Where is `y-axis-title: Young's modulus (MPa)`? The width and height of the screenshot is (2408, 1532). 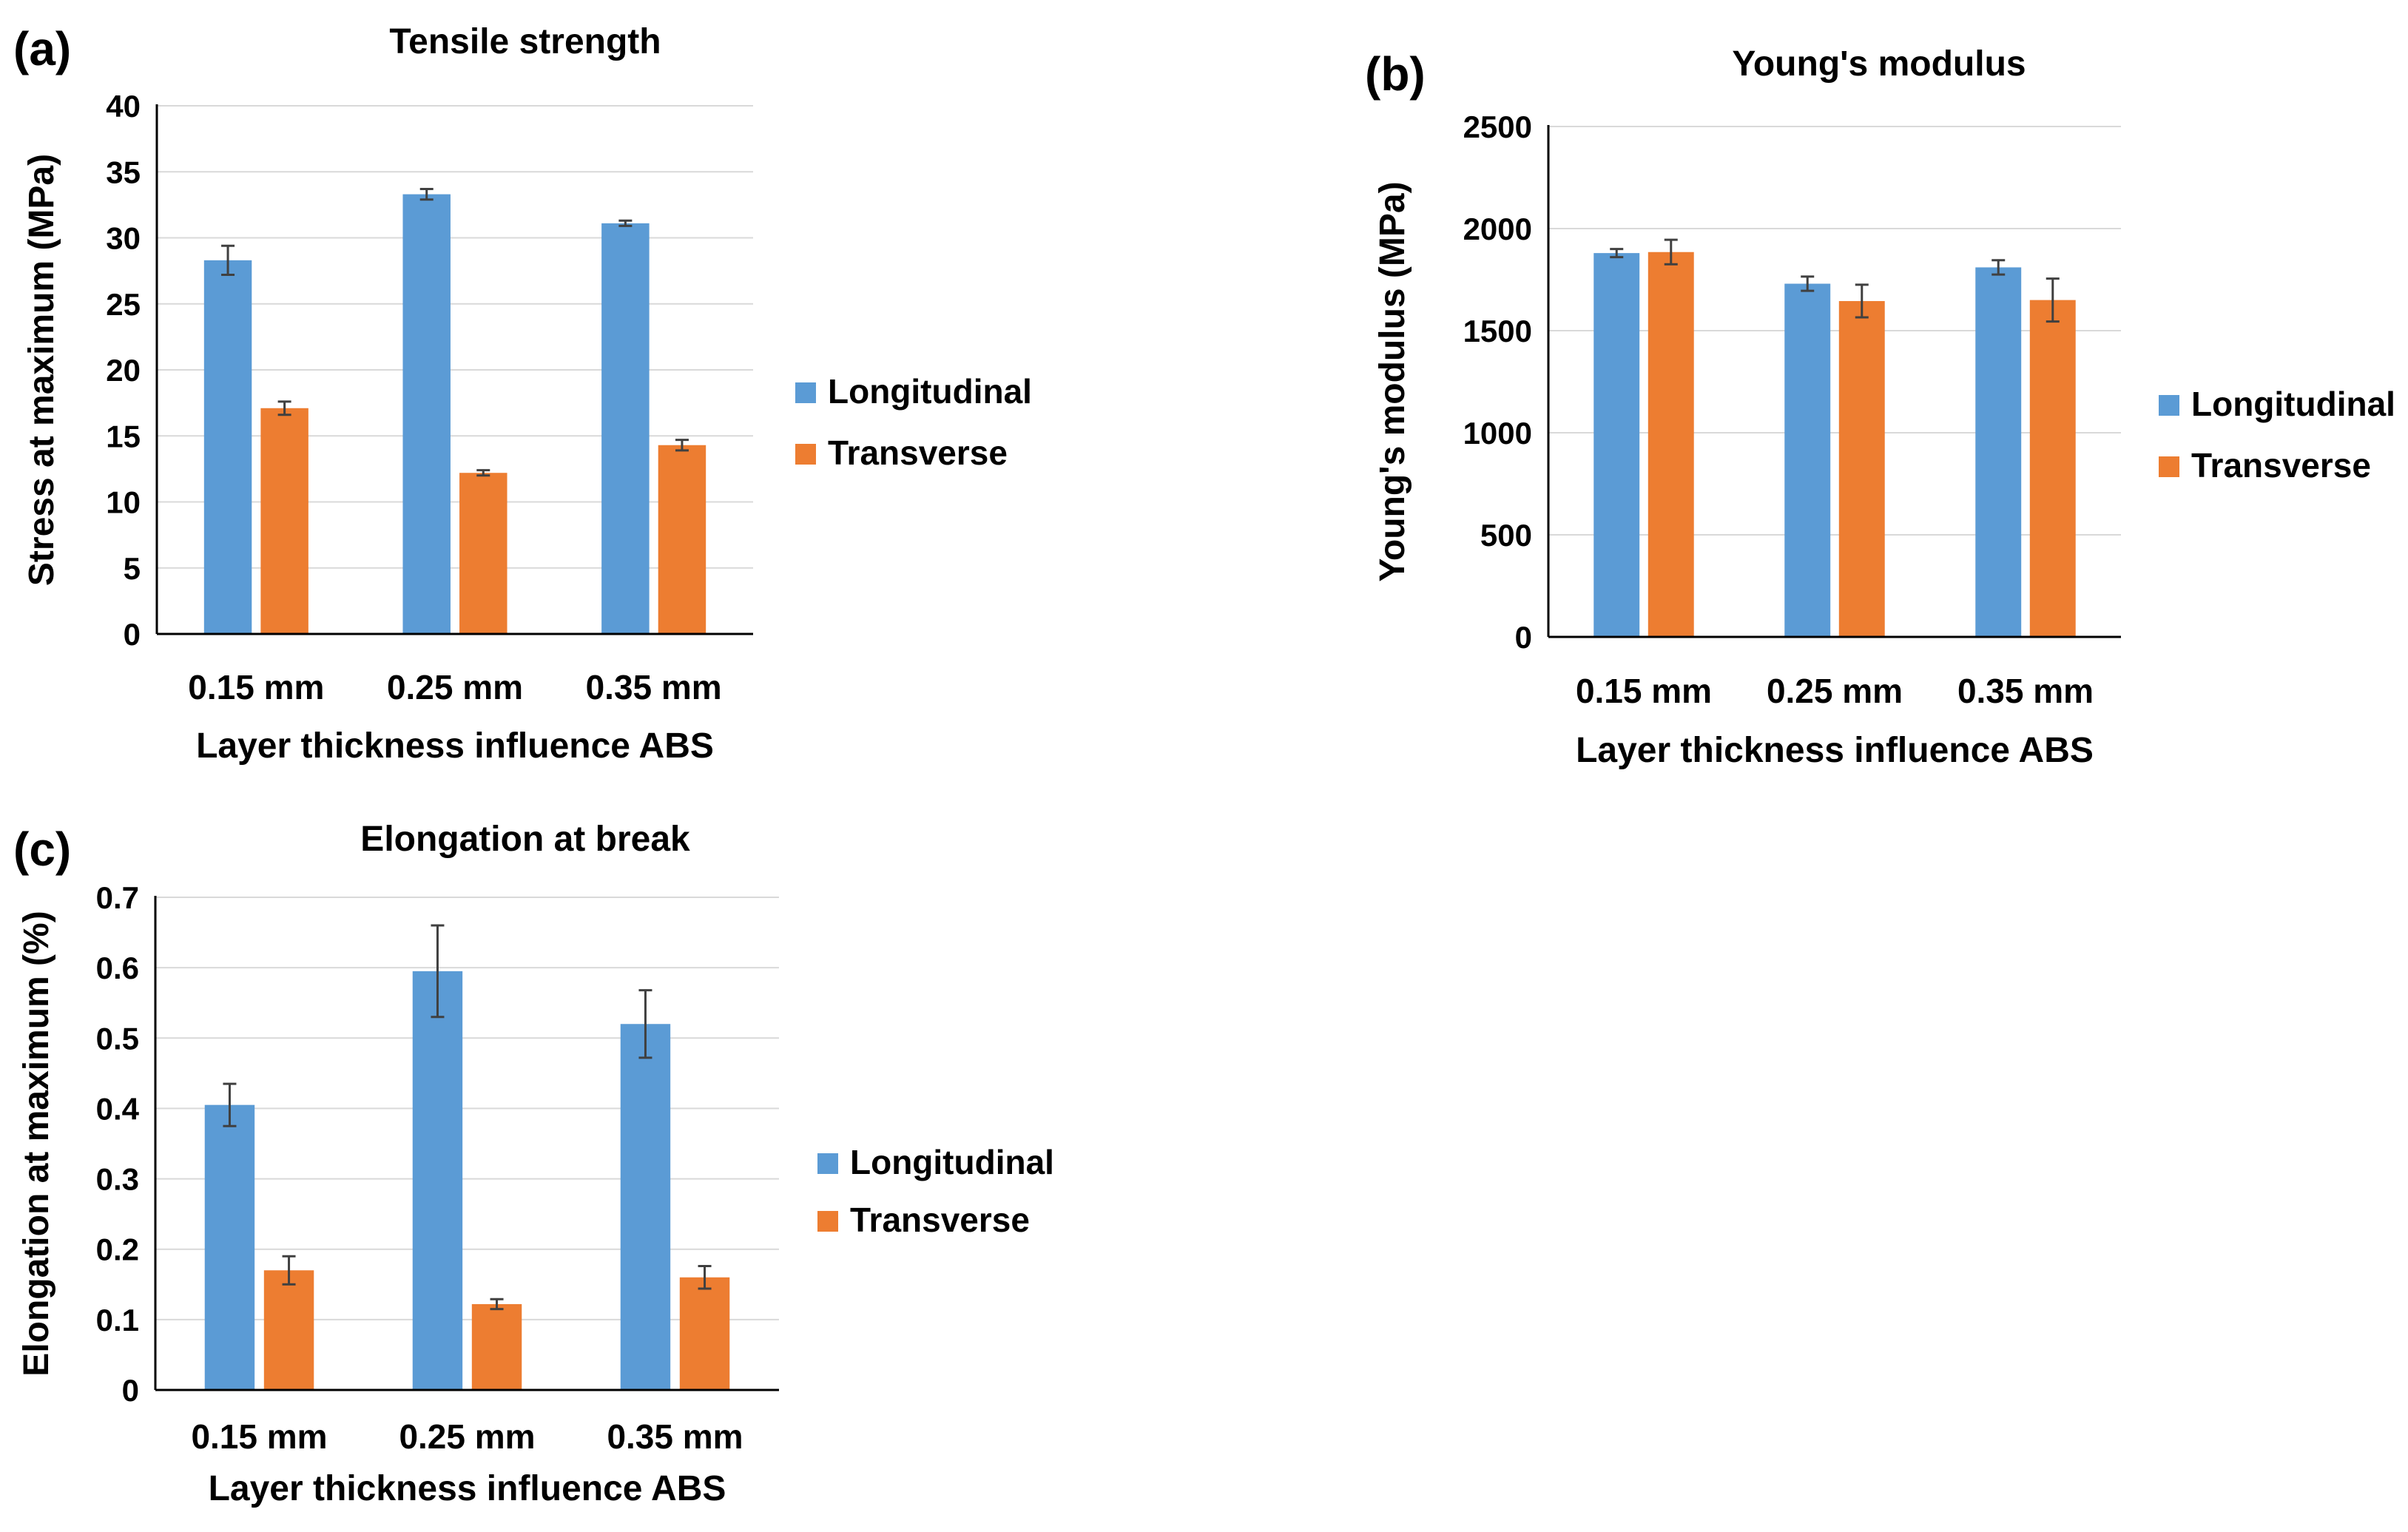
y-axis-title: Young's modulus (MPa) is located at coordinates (1392, 381).